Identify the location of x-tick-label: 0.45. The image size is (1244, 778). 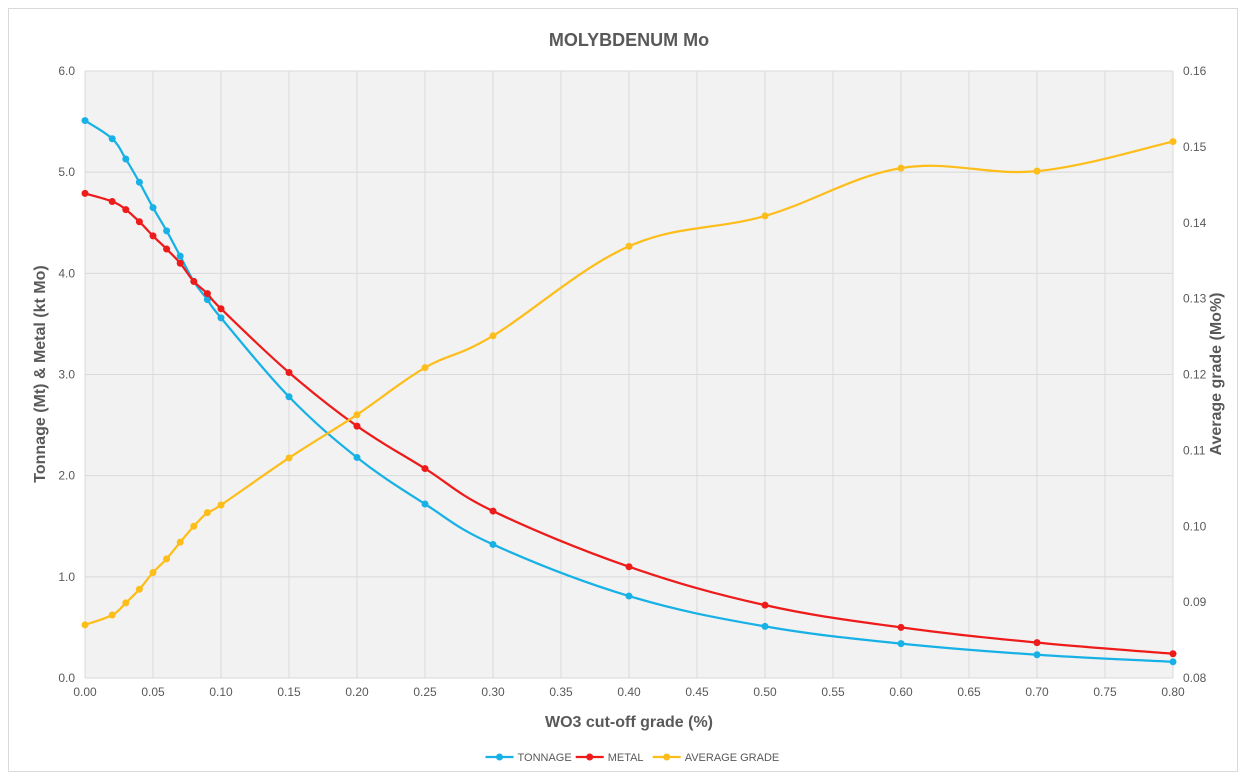
(697, 692).